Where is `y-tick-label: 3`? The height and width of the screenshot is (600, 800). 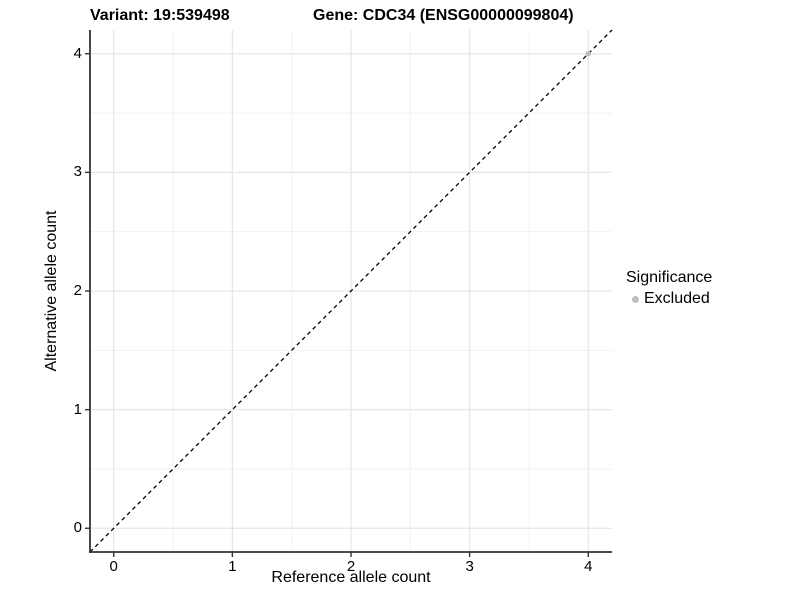
y-tick-label: 3 is located at coordinates (77, 172).